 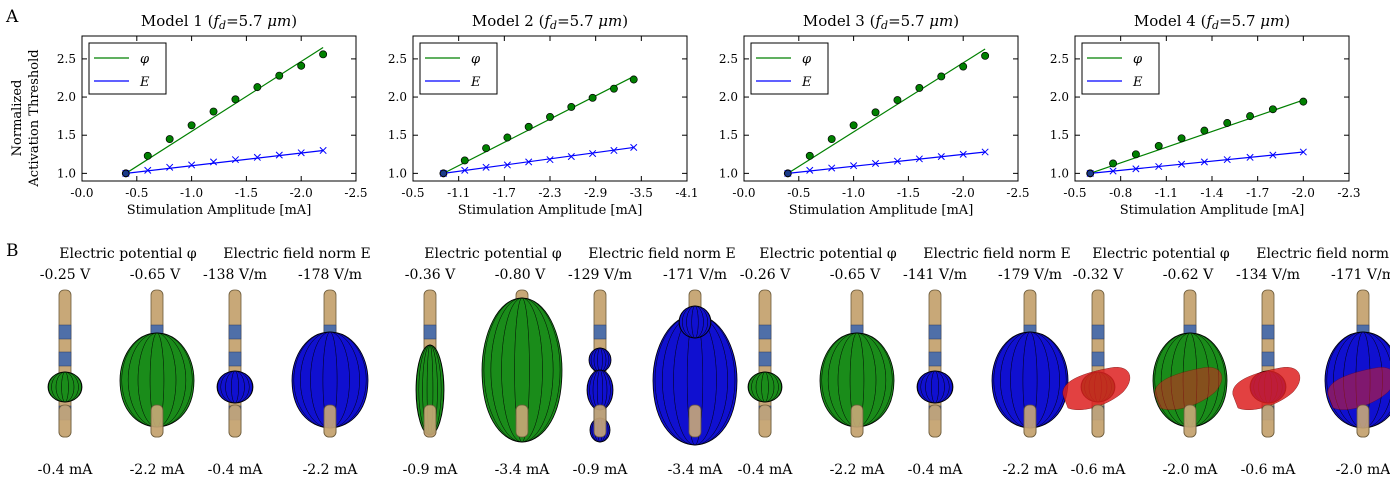 I want to click on panel-label-a: A, so click(x=12, y=17).